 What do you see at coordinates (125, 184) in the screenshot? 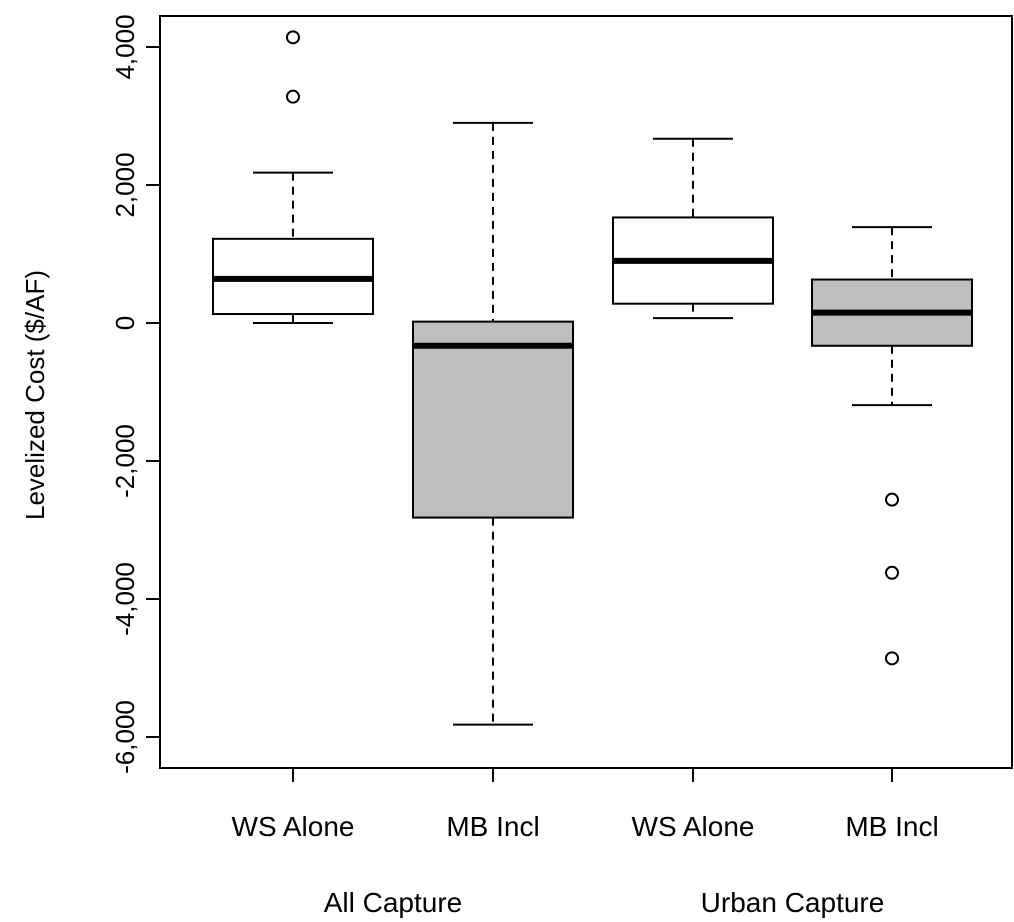
I see `y-tick-label: 2,000` at bounding box center [125, 184].